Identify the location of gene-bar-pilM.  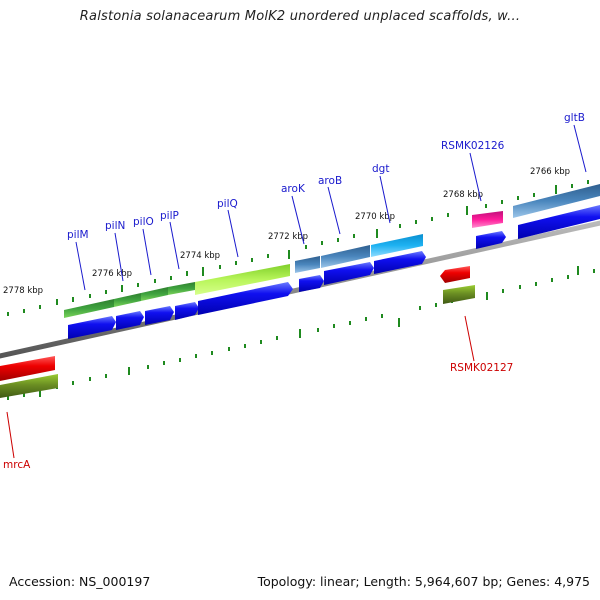
(89, 308).